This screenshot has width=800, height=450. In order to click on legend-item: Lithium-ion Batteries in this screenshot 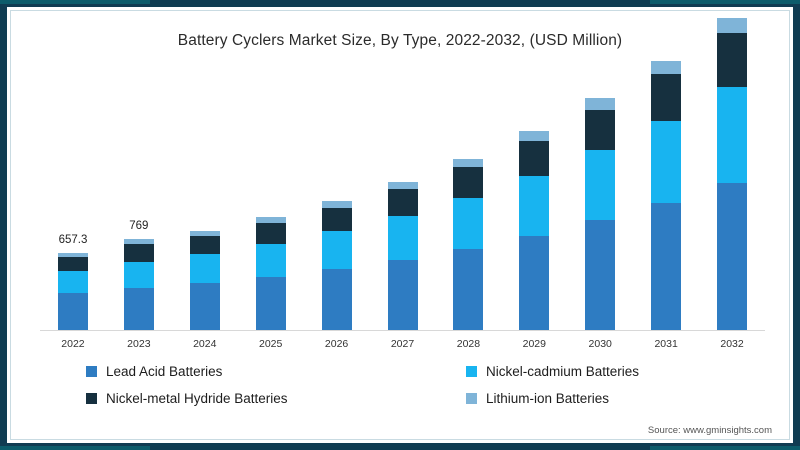, I will do `click(586, 398)`.